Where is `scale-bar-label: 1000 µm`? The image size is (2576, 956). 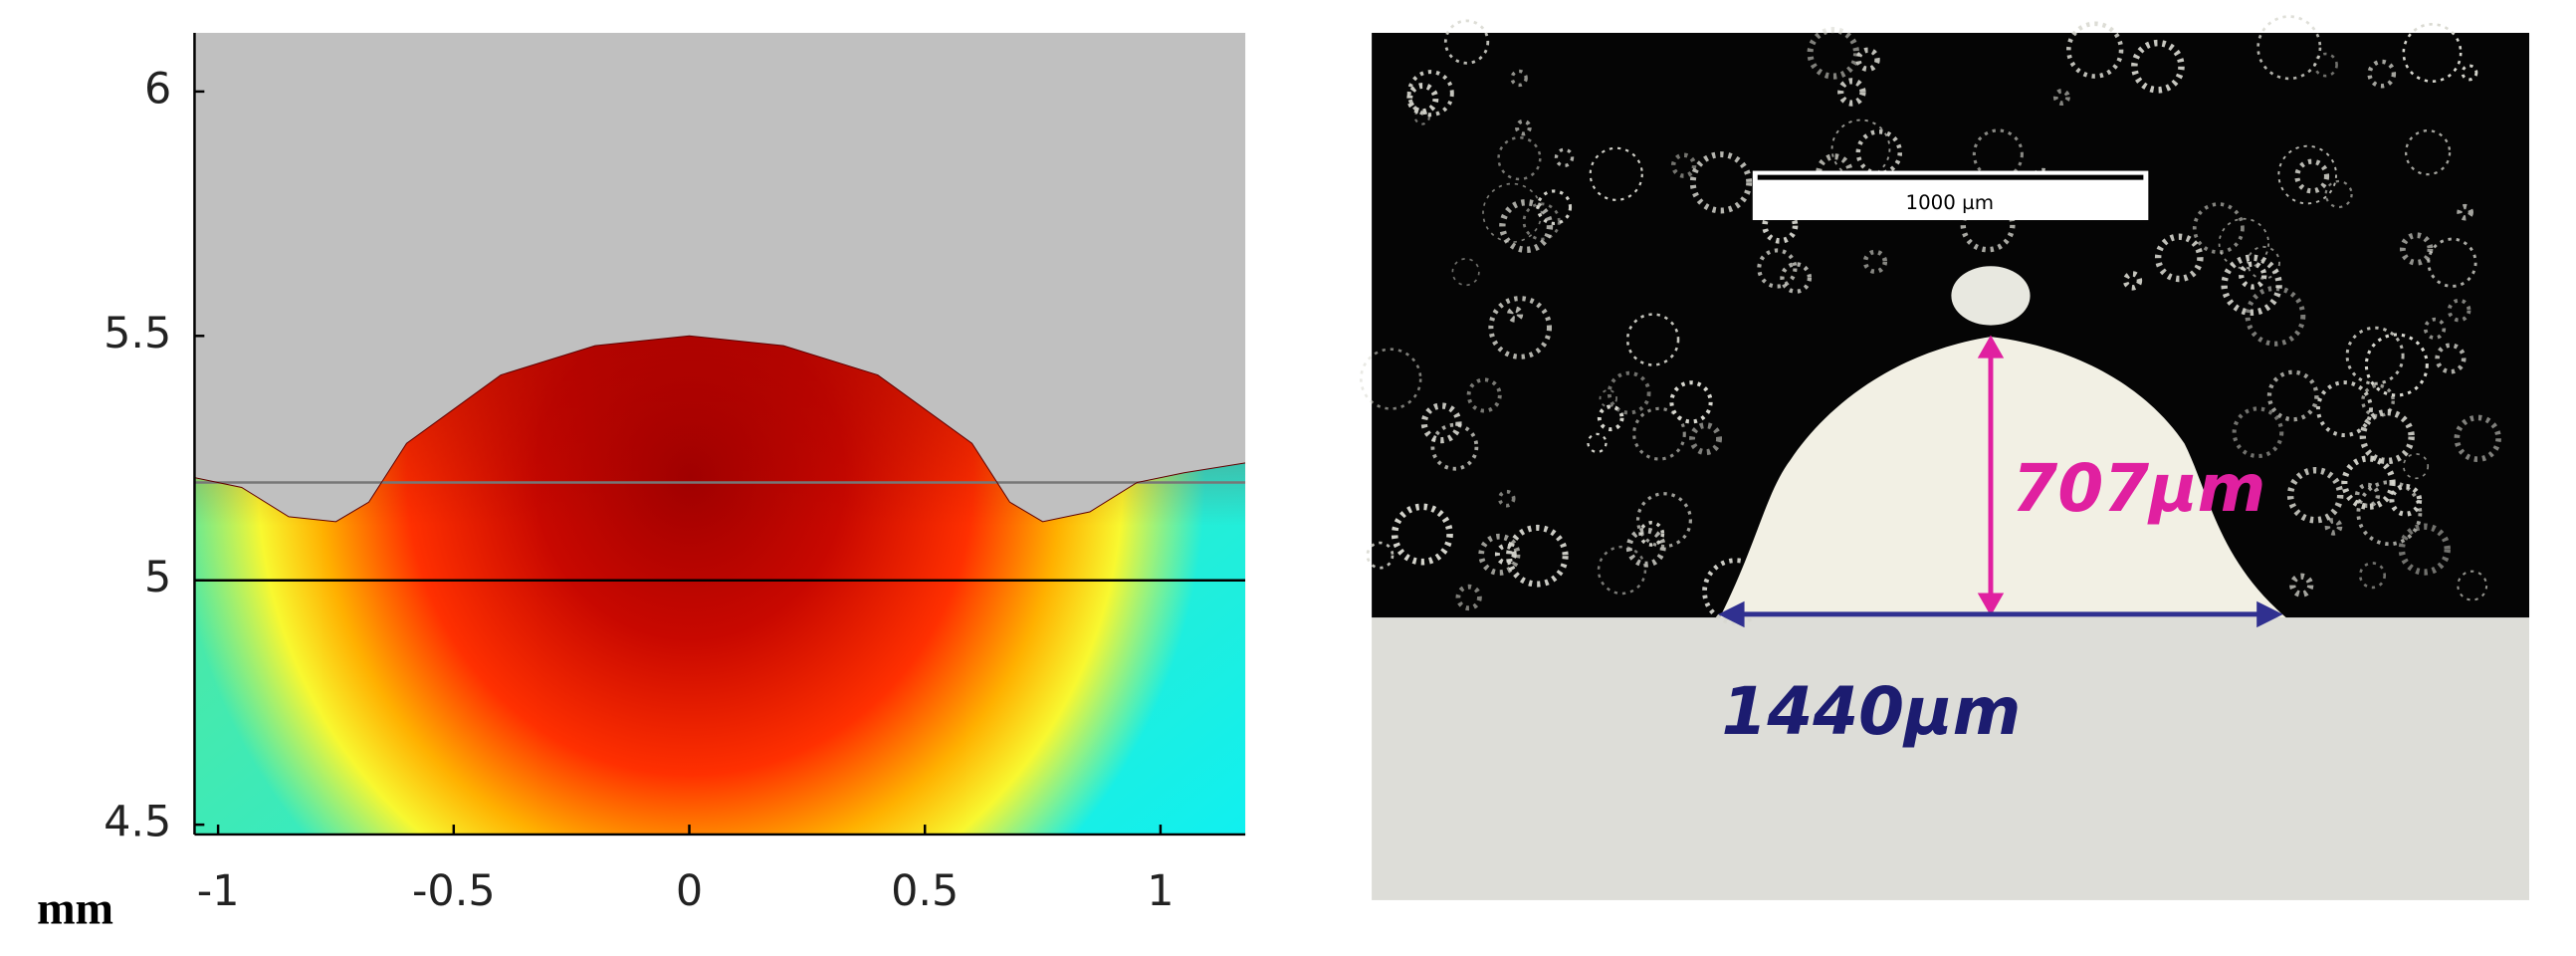
scale-bar-label: 1000 µm is located at coordinates (1949, 202).